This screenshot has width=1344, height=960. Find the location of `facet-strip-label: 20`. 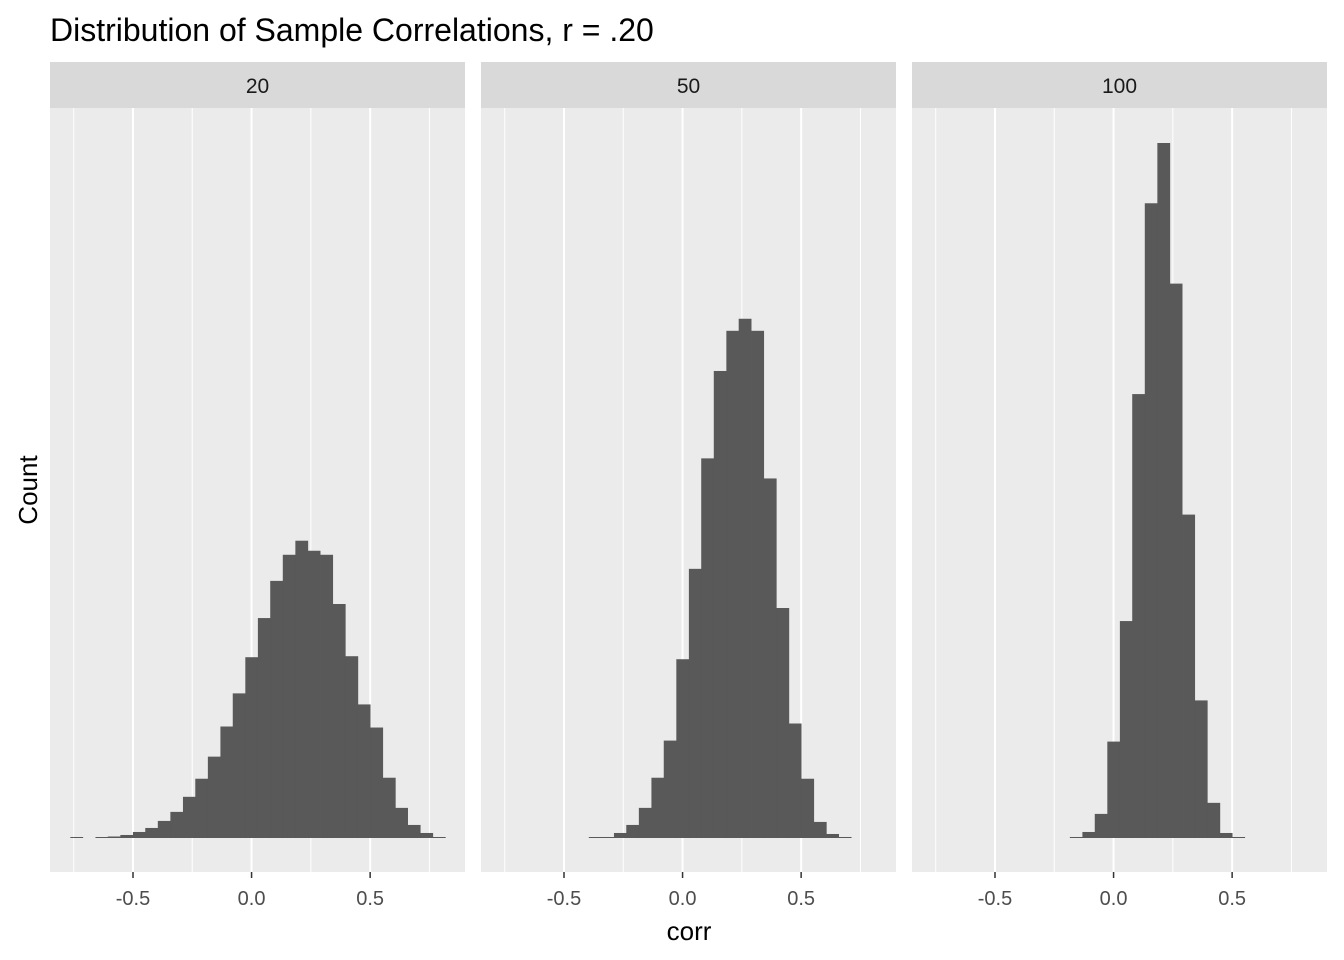

facet-strip-label: 20 is located at coordinates (257, 86).